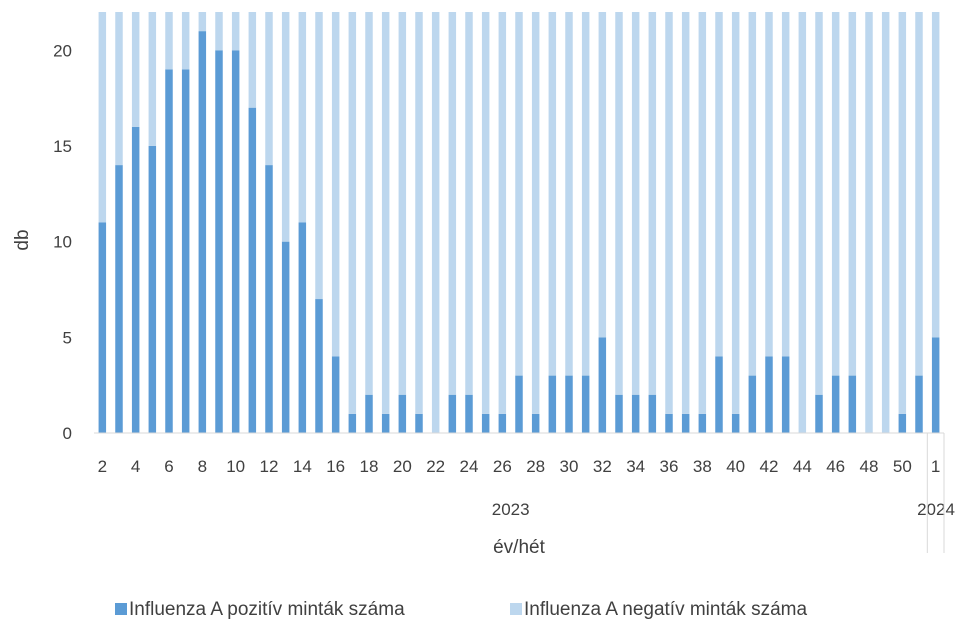 The image size is (962, 629). What do you see at coordinates (22, 239) in the screenshot?
I see `y-axis-title: db` at bounding box center [22, 239].